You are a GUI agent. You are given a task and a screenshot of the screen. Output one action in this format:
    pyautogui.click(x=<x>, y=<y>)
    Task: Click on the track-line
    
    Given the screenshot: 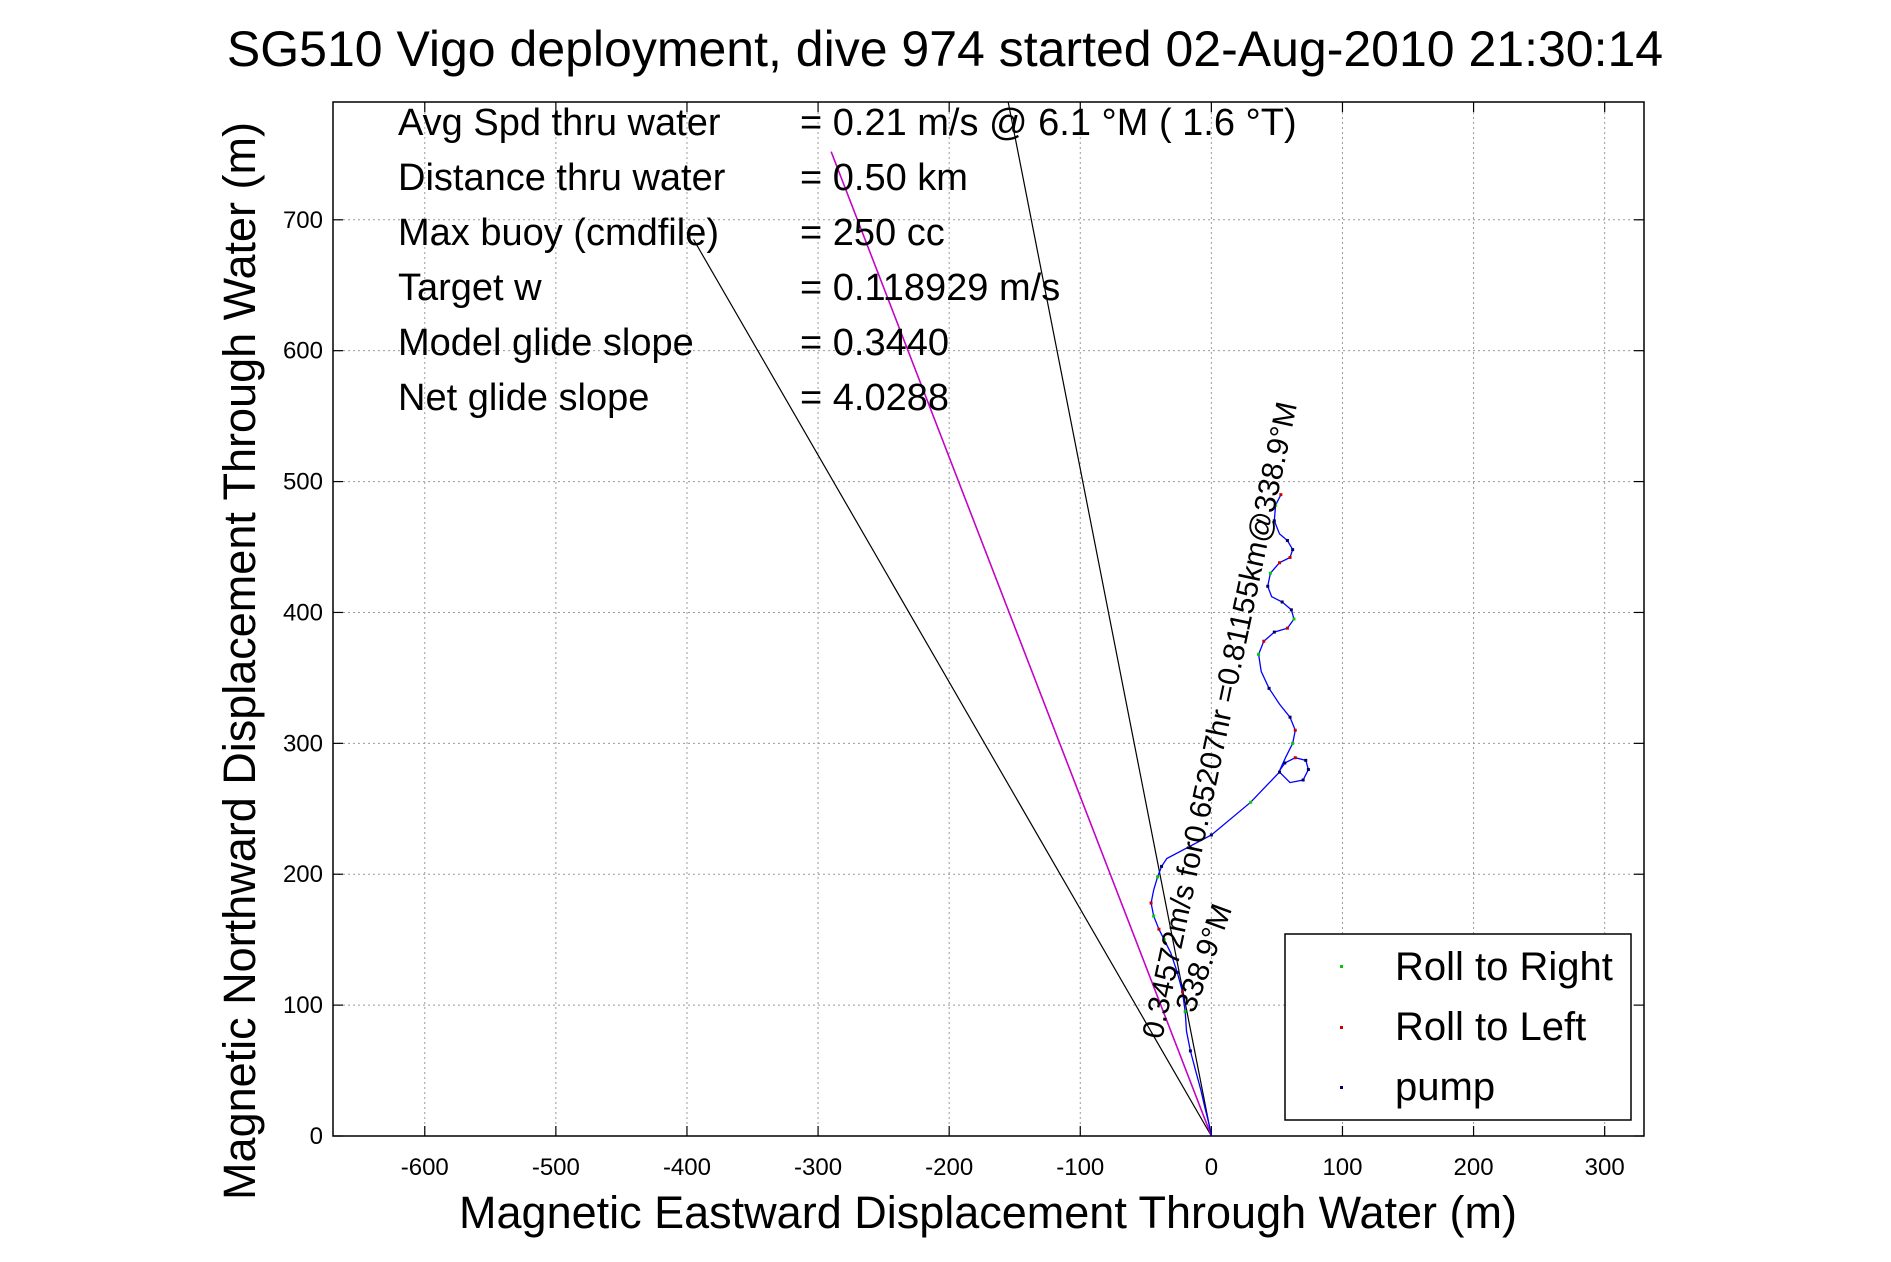 What is the action you would take?
    pyautogui.click(x=1230, y=815)
    